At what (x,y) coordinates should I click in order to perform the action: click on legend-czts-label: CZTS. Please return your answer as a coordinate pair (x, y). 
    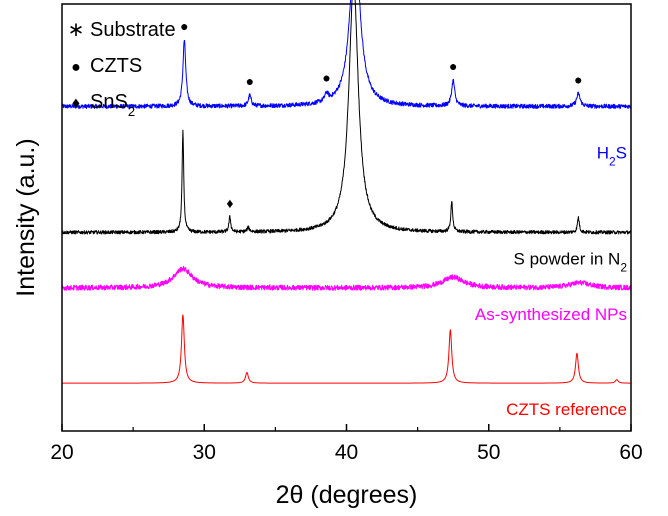
    Looking at the image, I should click on (116, 66).